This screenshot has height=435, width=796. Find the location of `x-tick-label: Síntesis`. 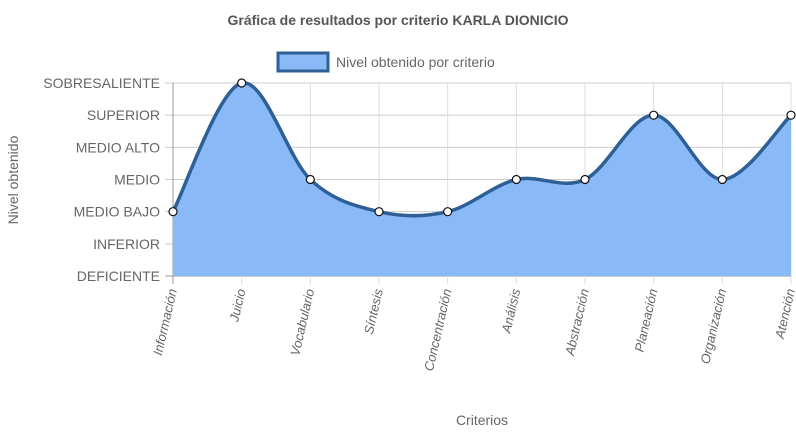

x-tick-label: Síntesis is located at coordinates (373, 311).